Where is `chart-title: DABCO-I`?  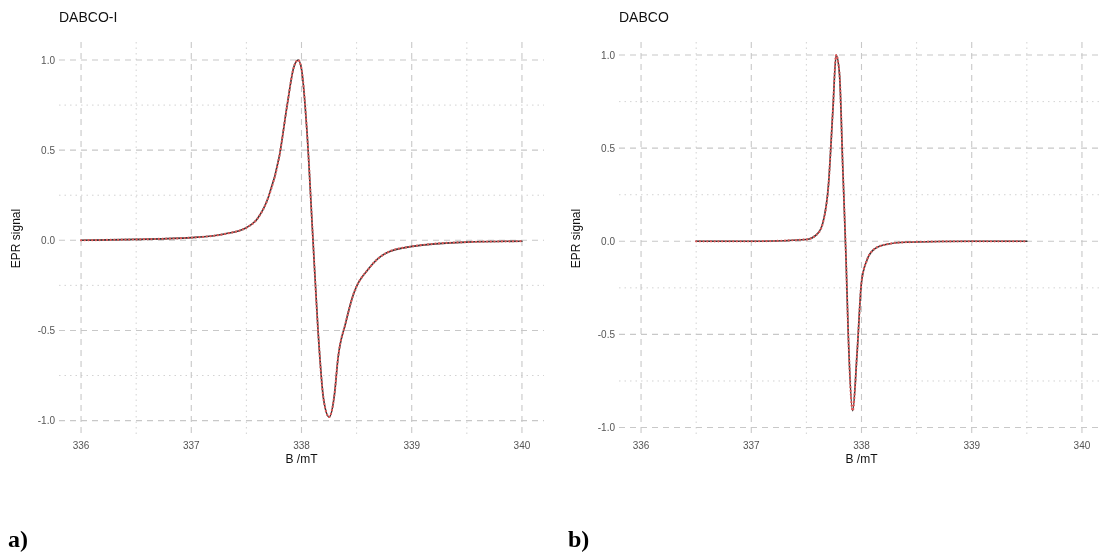
chart-title: DABCO-I is located at coordinates (88, 17).